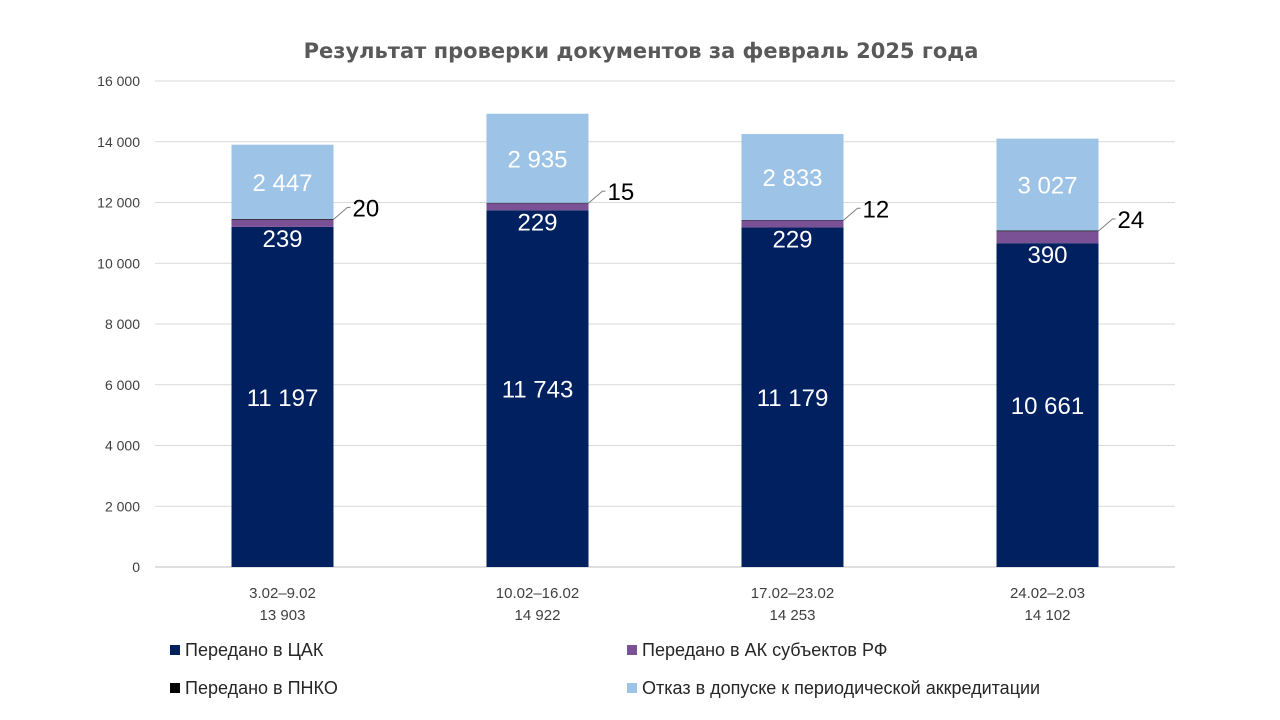 The height and width of the screenshot is (720, 1280). What do you see at coordinates (792, 593) in the screenshot?
I see `x-category-label: 17.02–23.02` at bounding box center [792, 593].